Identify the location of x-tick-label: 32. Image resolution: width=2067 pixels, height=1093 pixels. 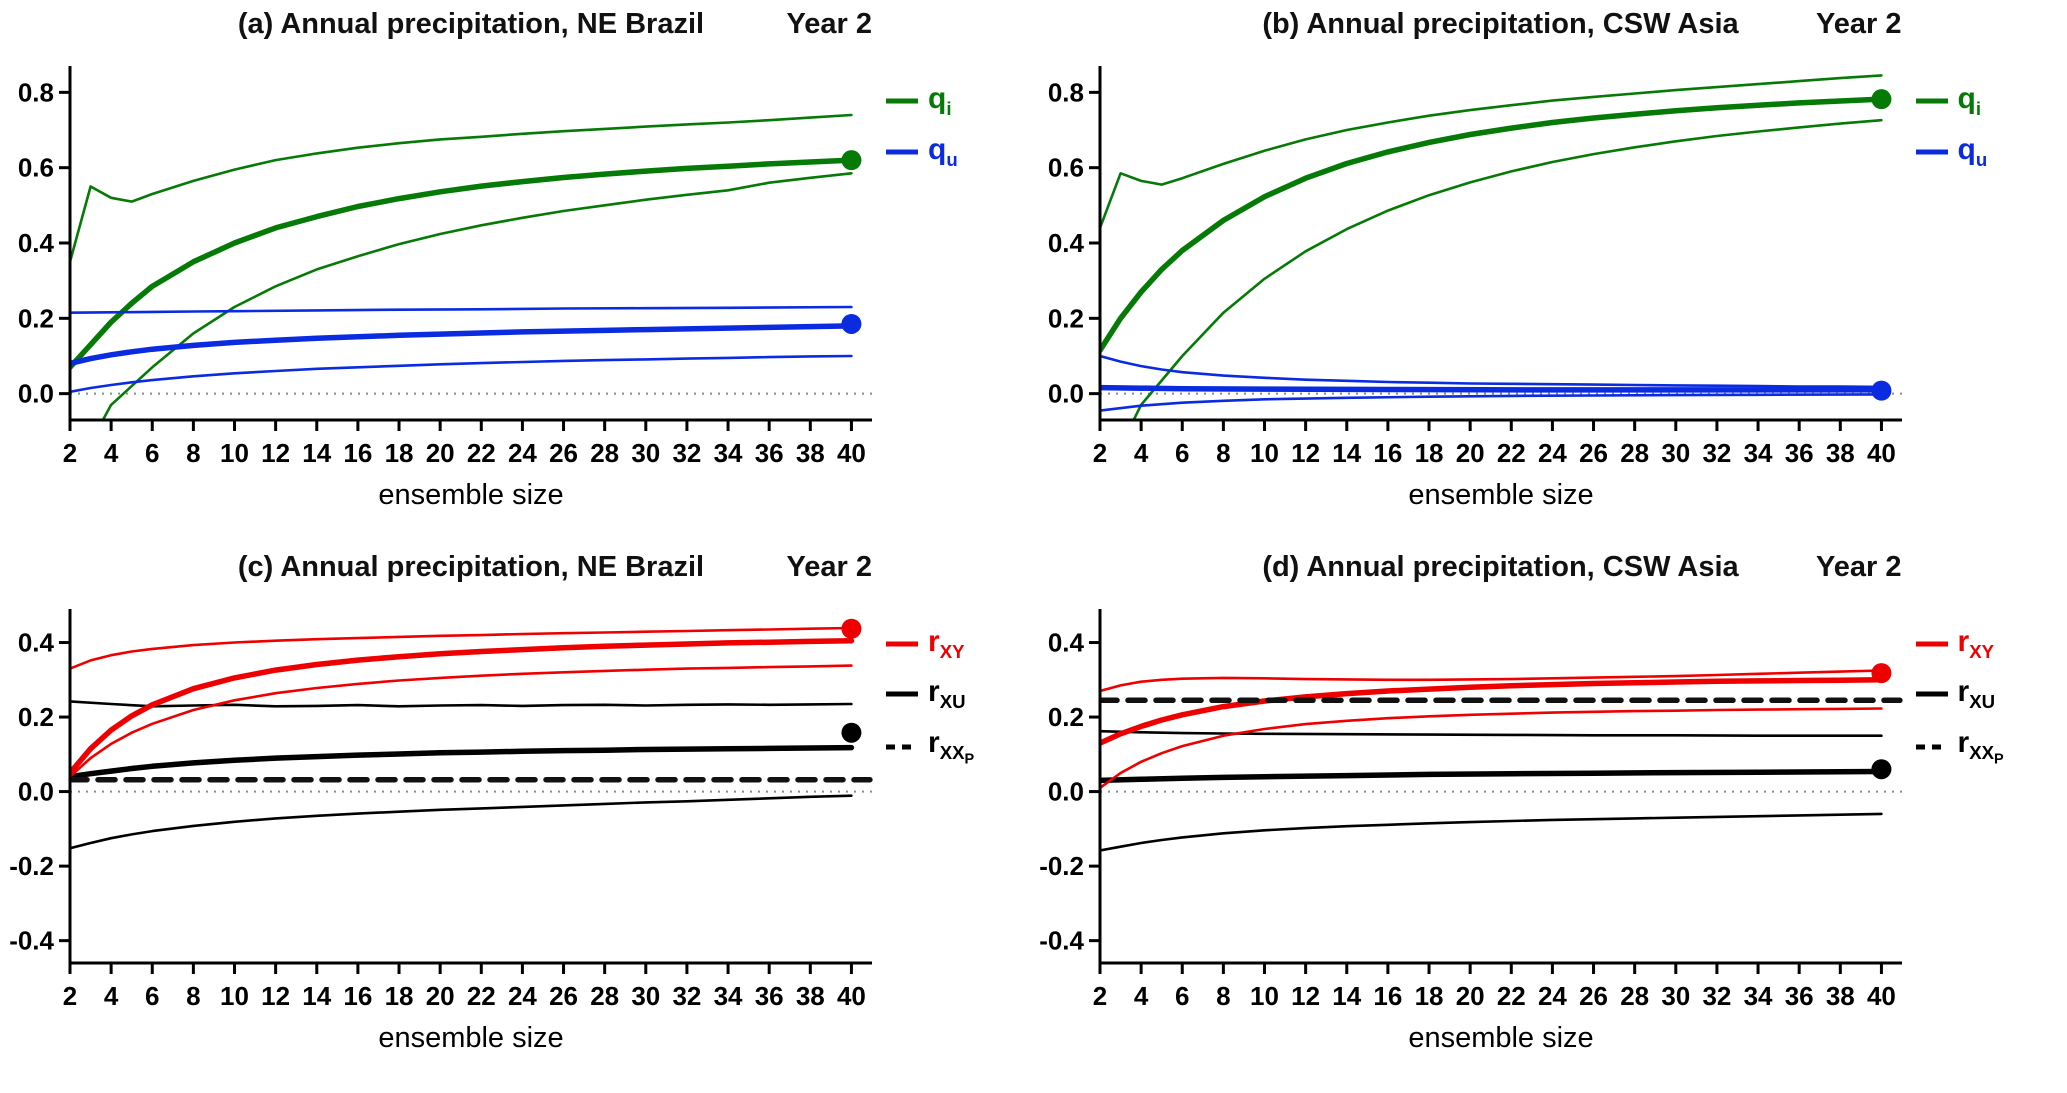
(1716, 996).